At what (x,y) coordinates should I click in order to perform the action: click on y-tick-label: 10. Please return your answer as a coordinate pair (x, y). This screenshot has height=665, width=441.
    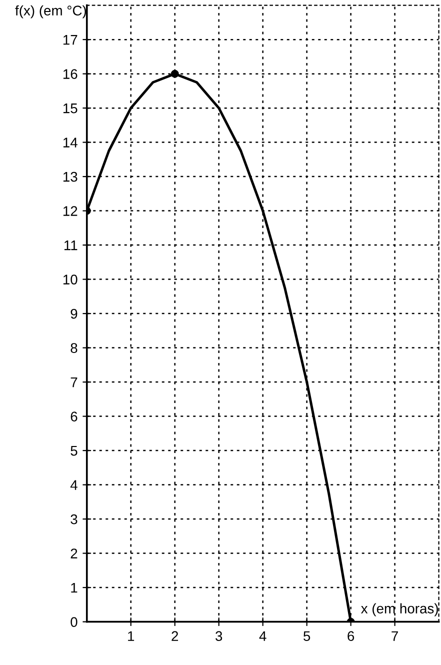
    Looking at the image, I should click on (70, 279).